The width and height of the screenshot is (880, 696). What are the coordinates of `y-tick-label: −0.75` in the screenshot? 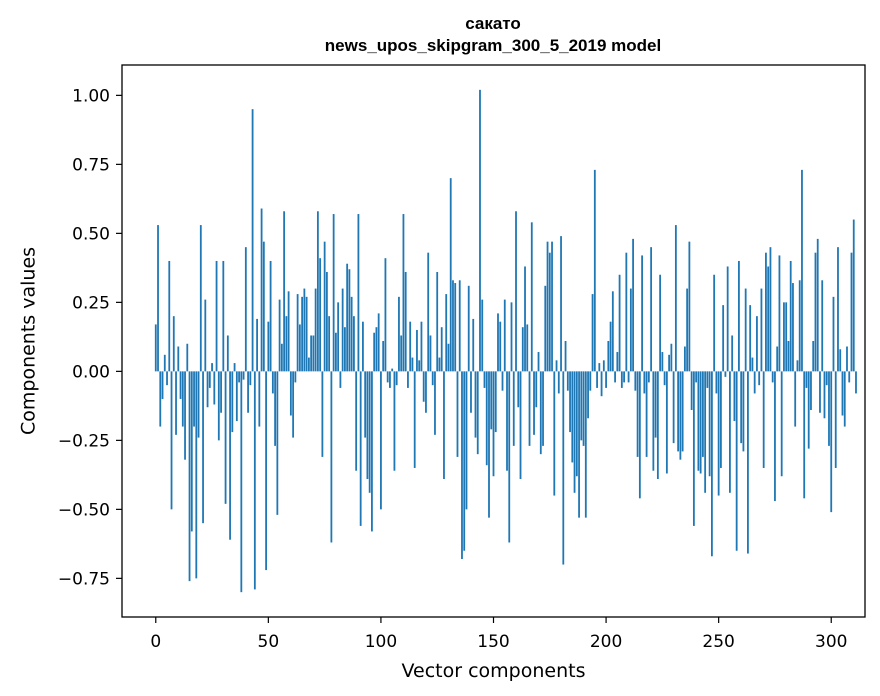 It's located at (84, 579).